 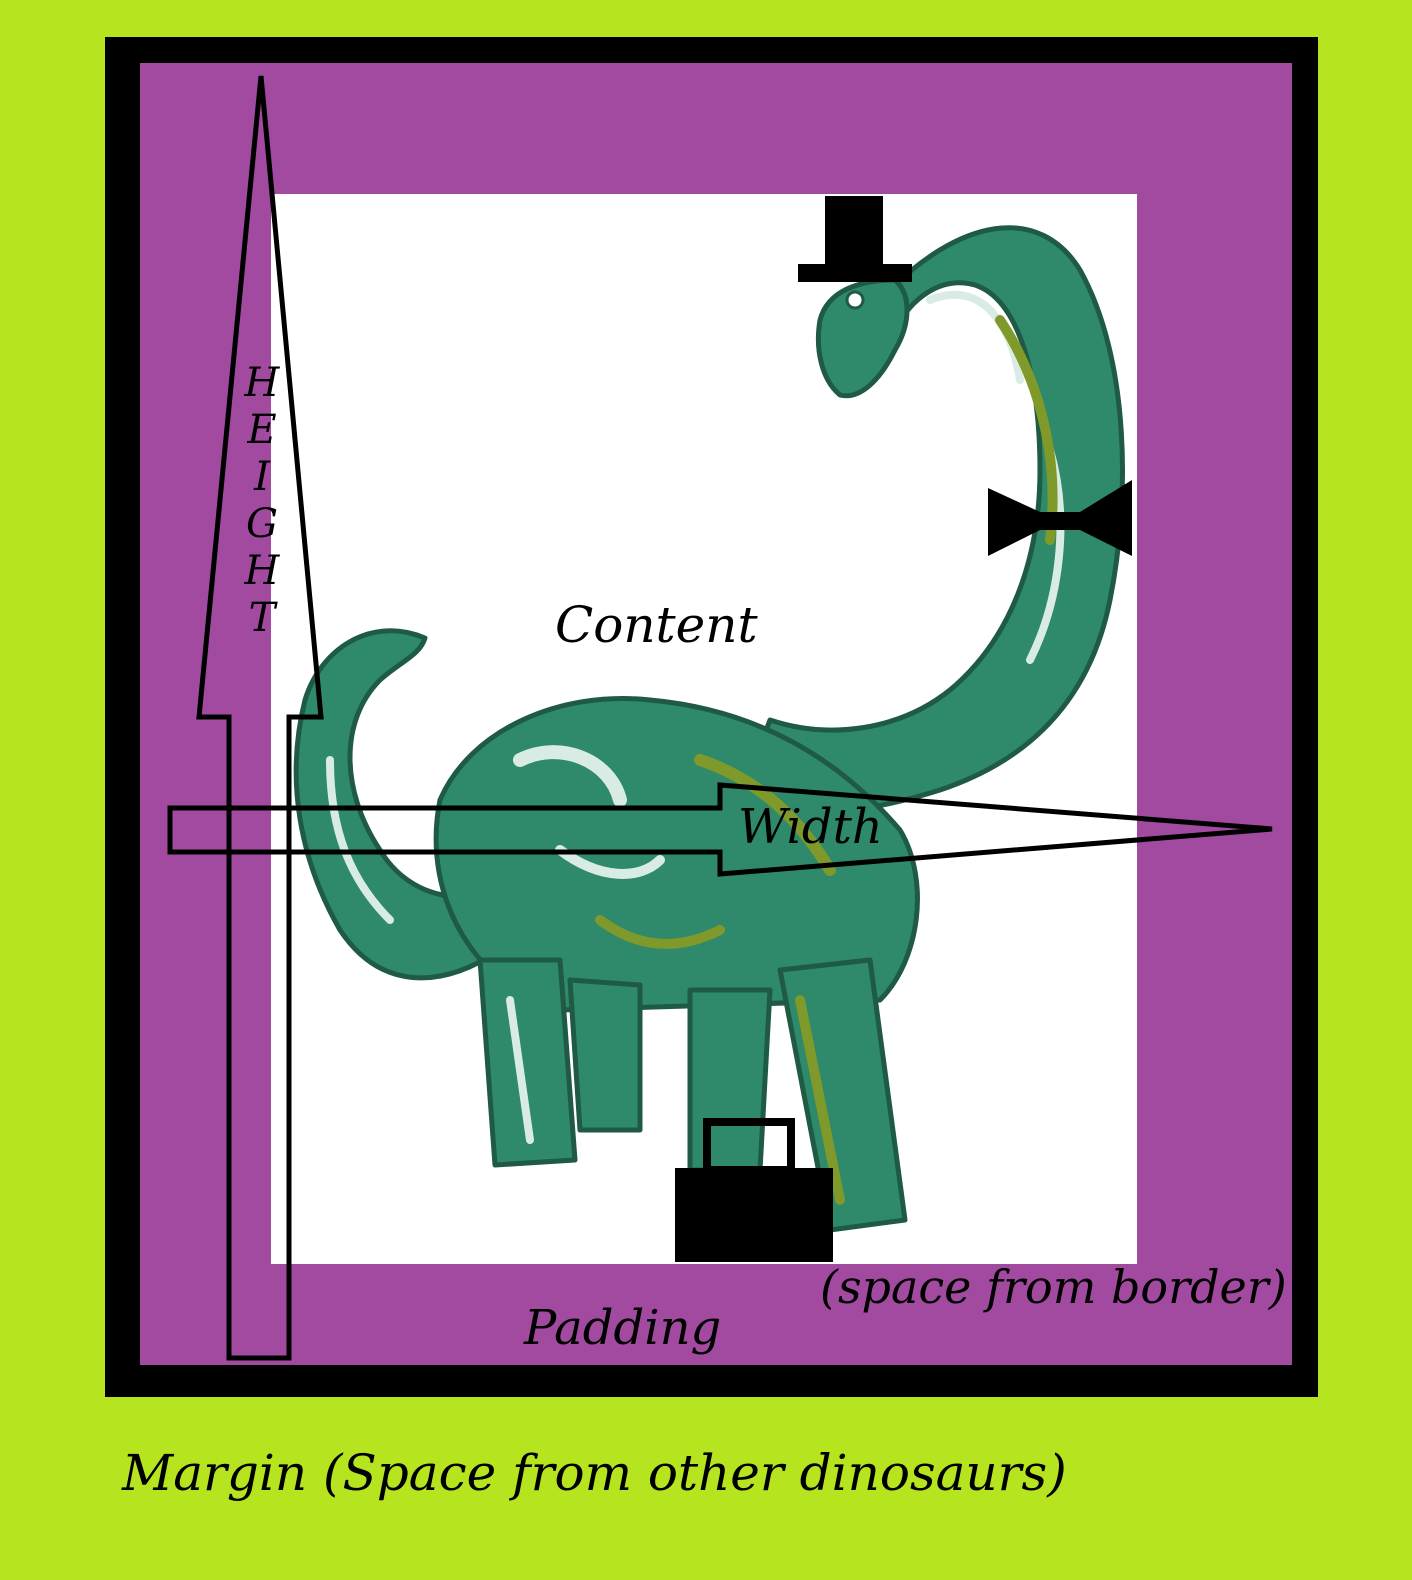 I want to click on height-arrow-icon, so click(x=260, y=718).